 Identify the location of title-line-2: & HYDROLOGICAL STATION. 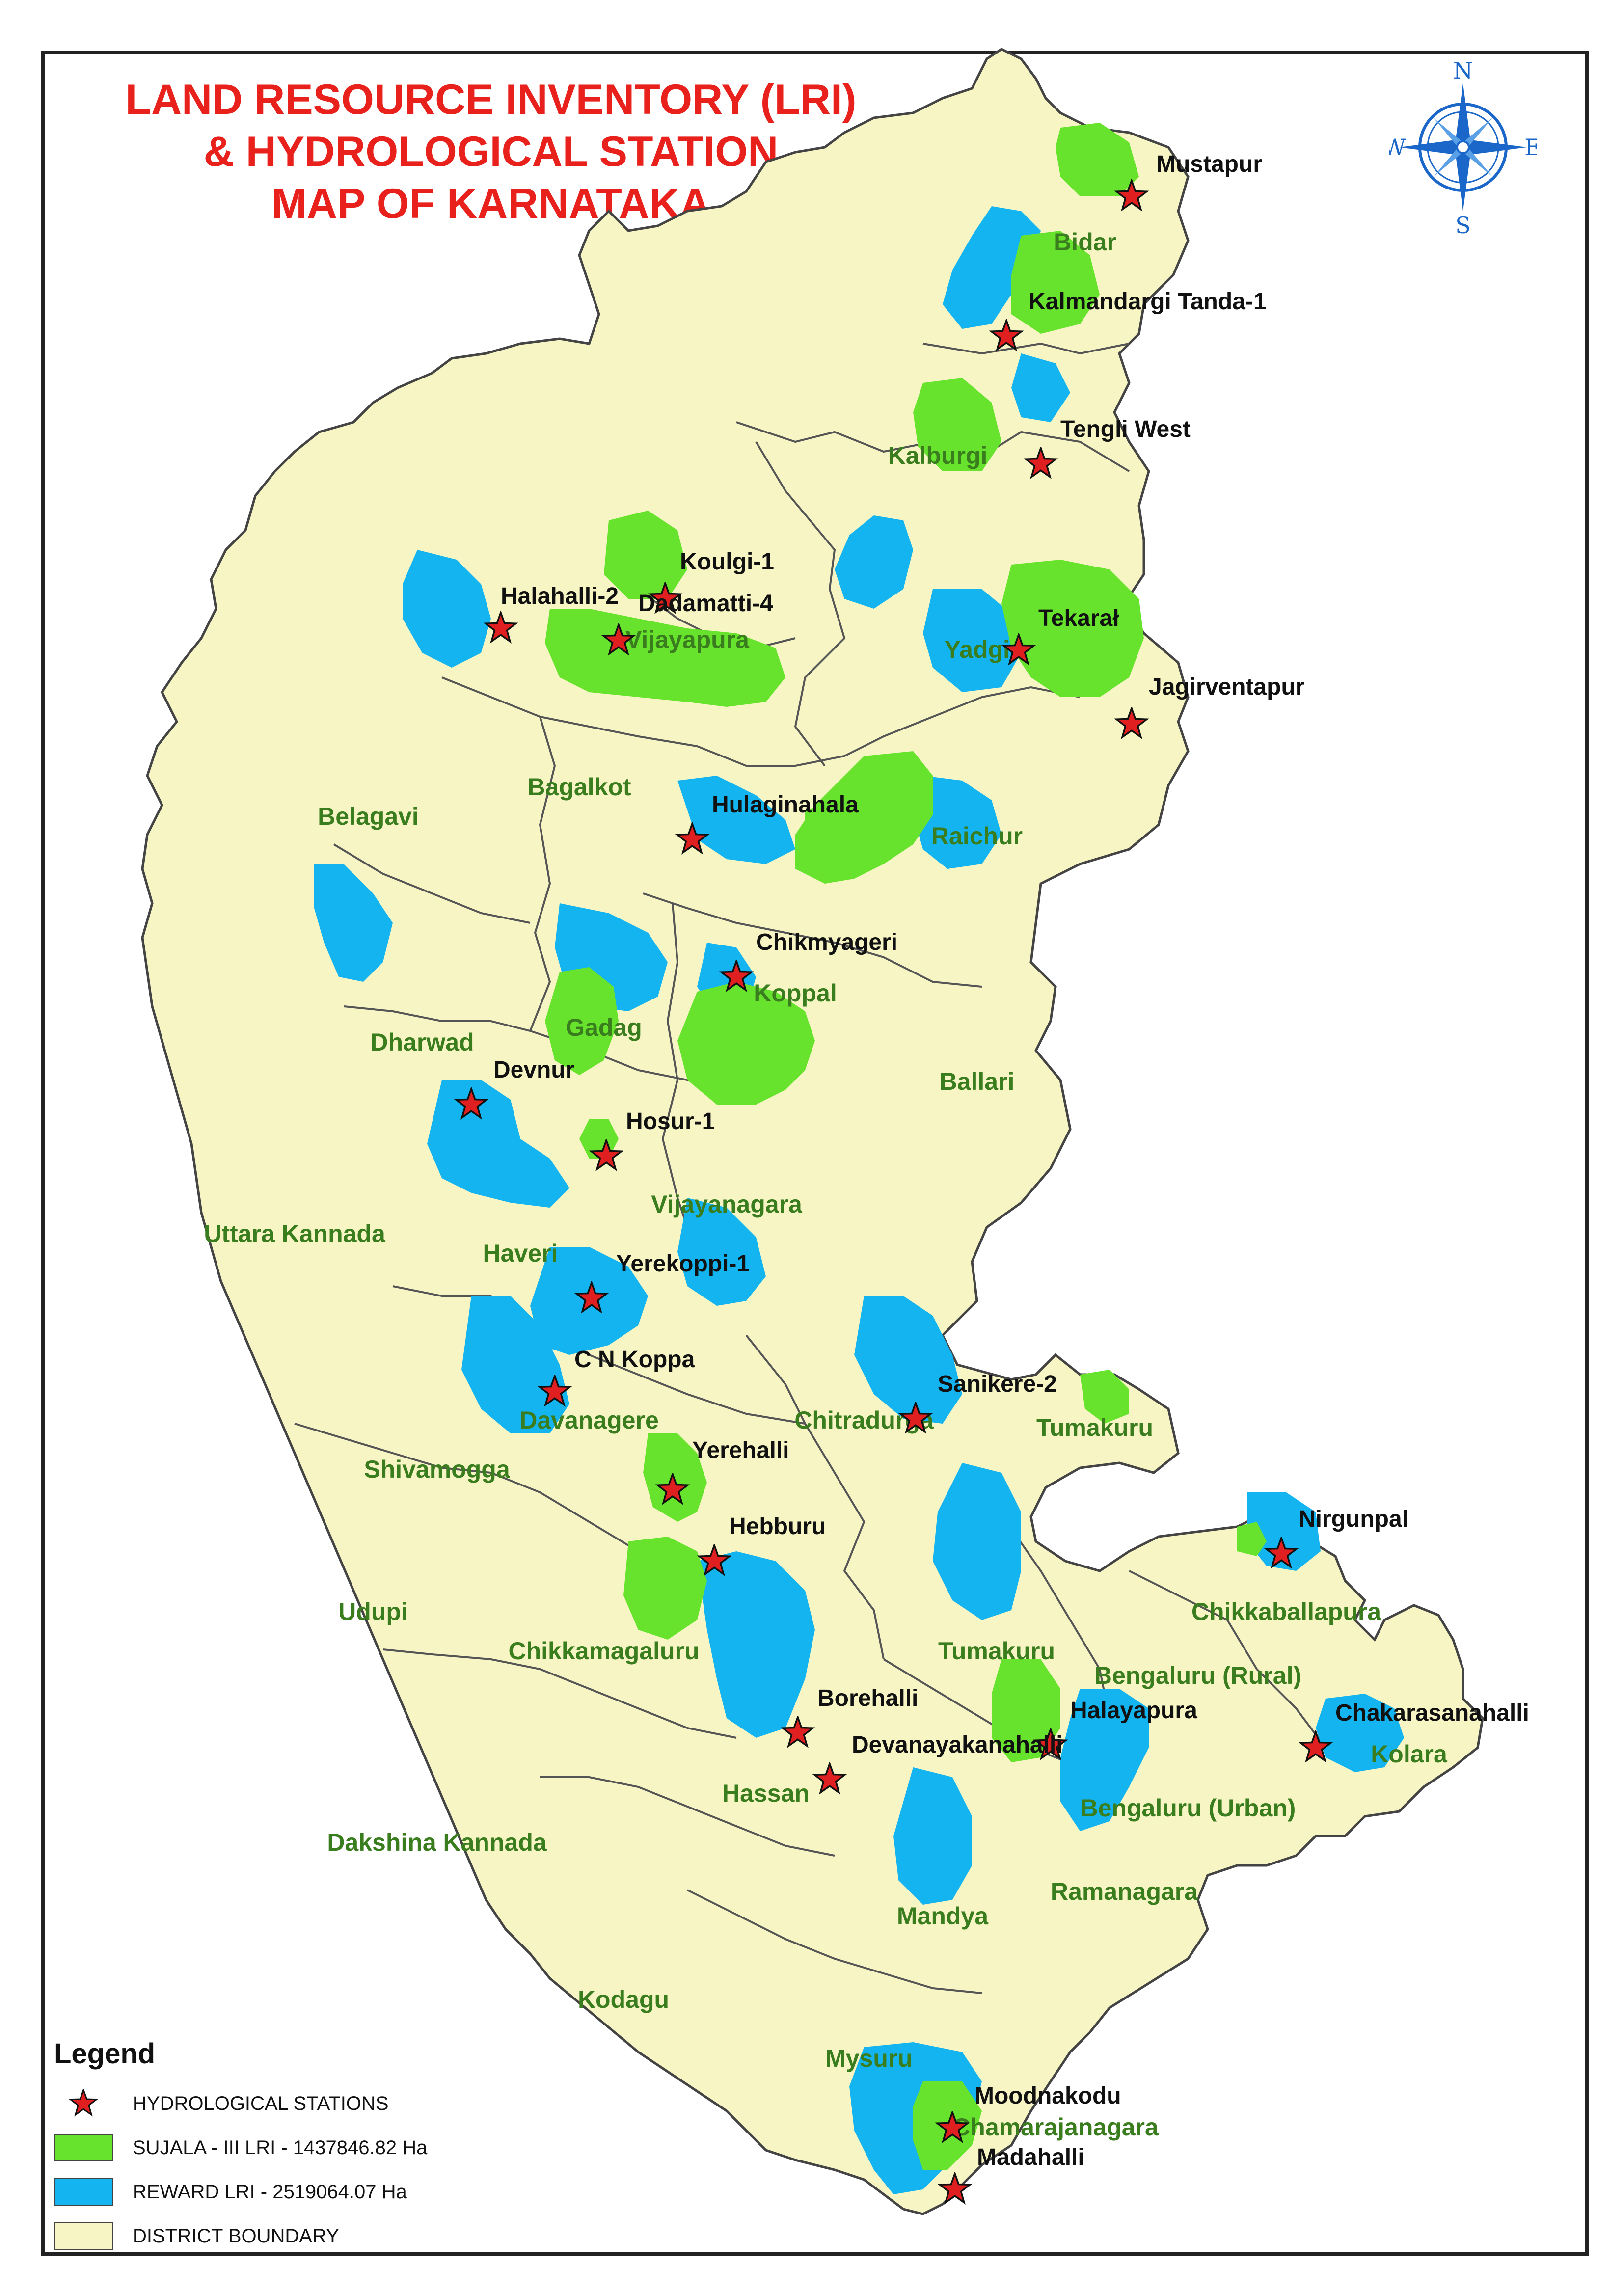
(491, 152).